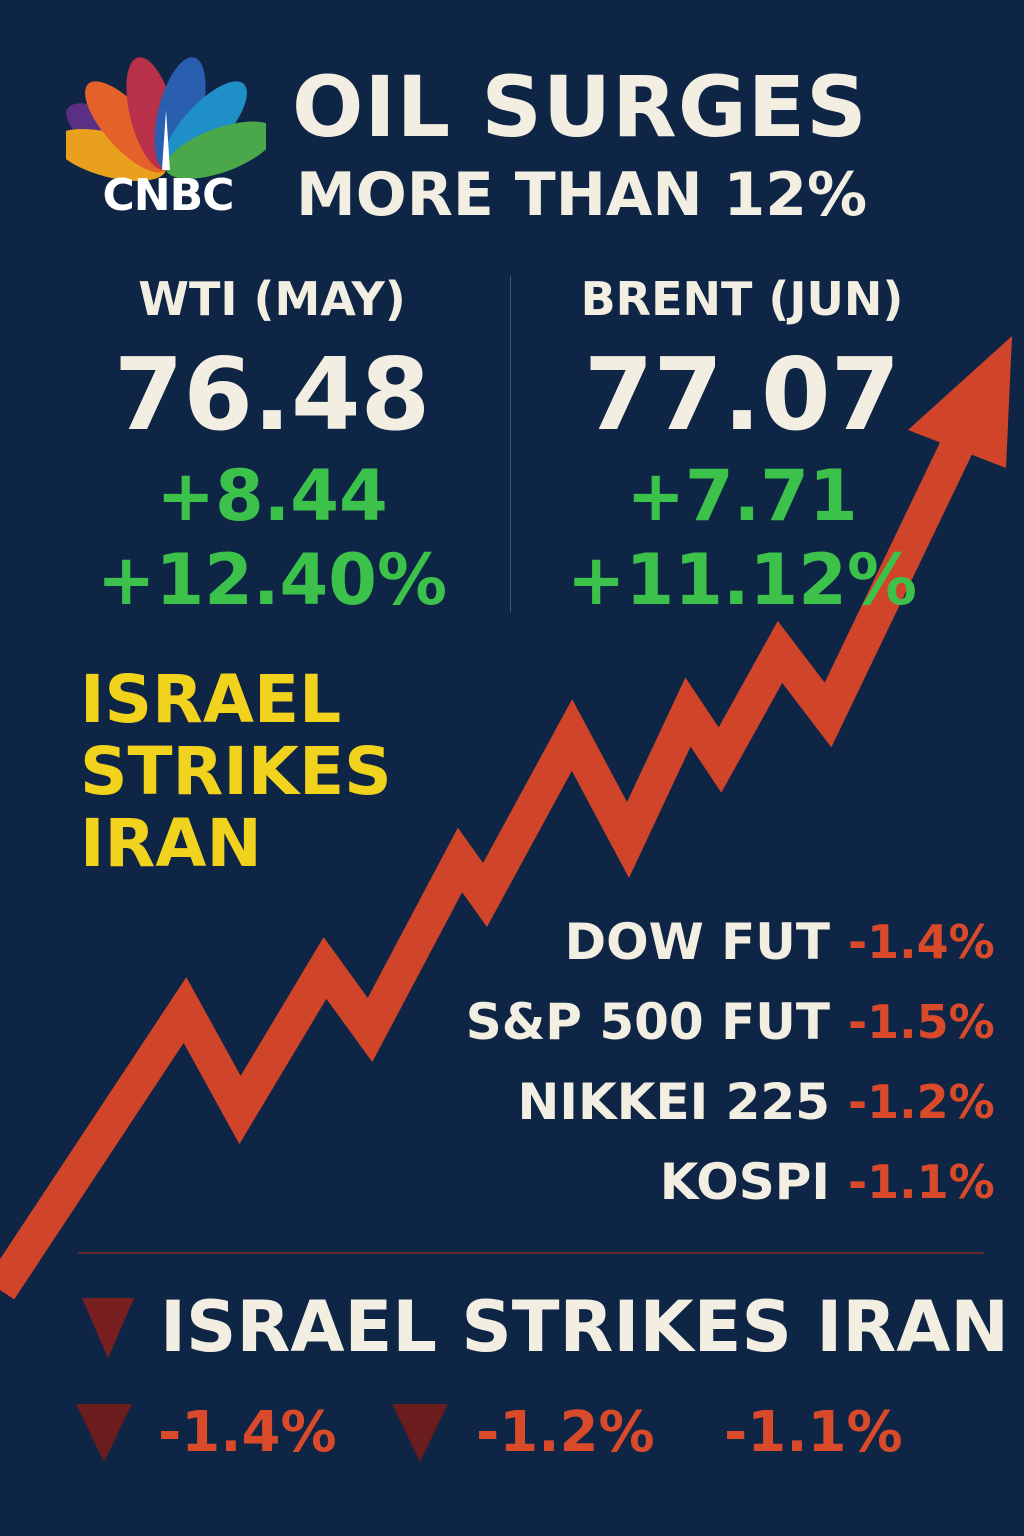 This screenshot has width=1024, height=1536. I want to click on ticker-value-2: -1.2%, so click(565, 1432).